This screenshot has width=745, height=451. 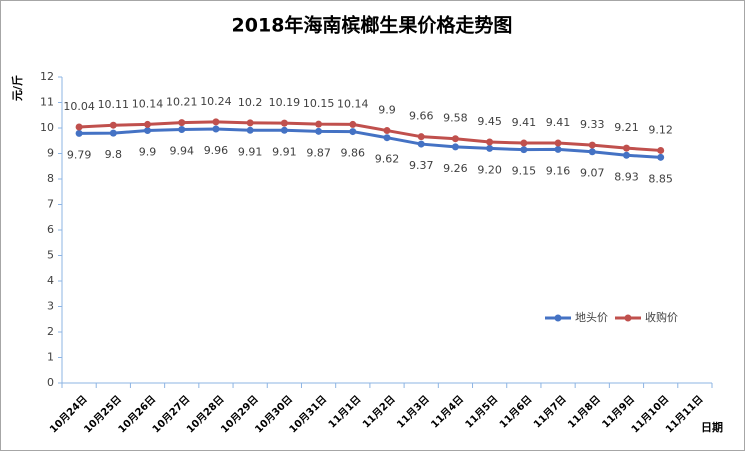 I want to click on data-label: 8.85, so click(x=660, y=178).